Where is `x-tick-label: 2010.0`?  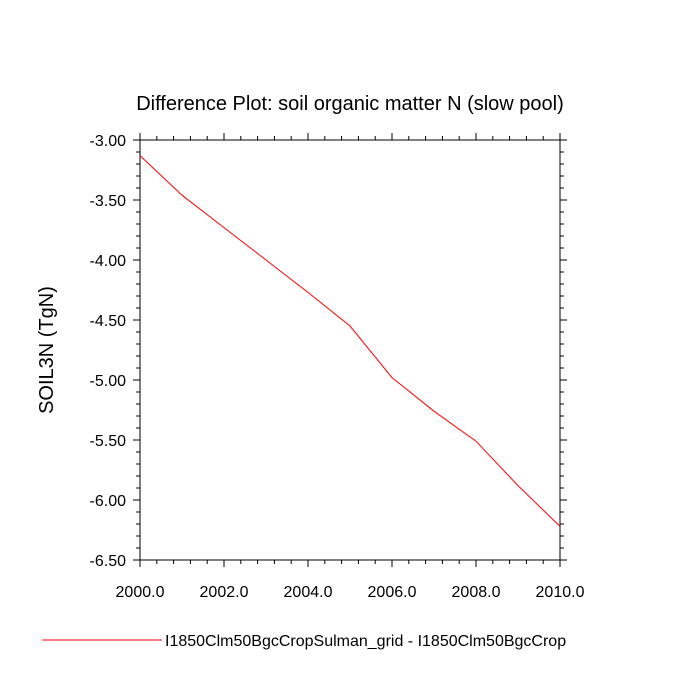 x-tick-label: 2010.0 is located at coordinates (560, 592).